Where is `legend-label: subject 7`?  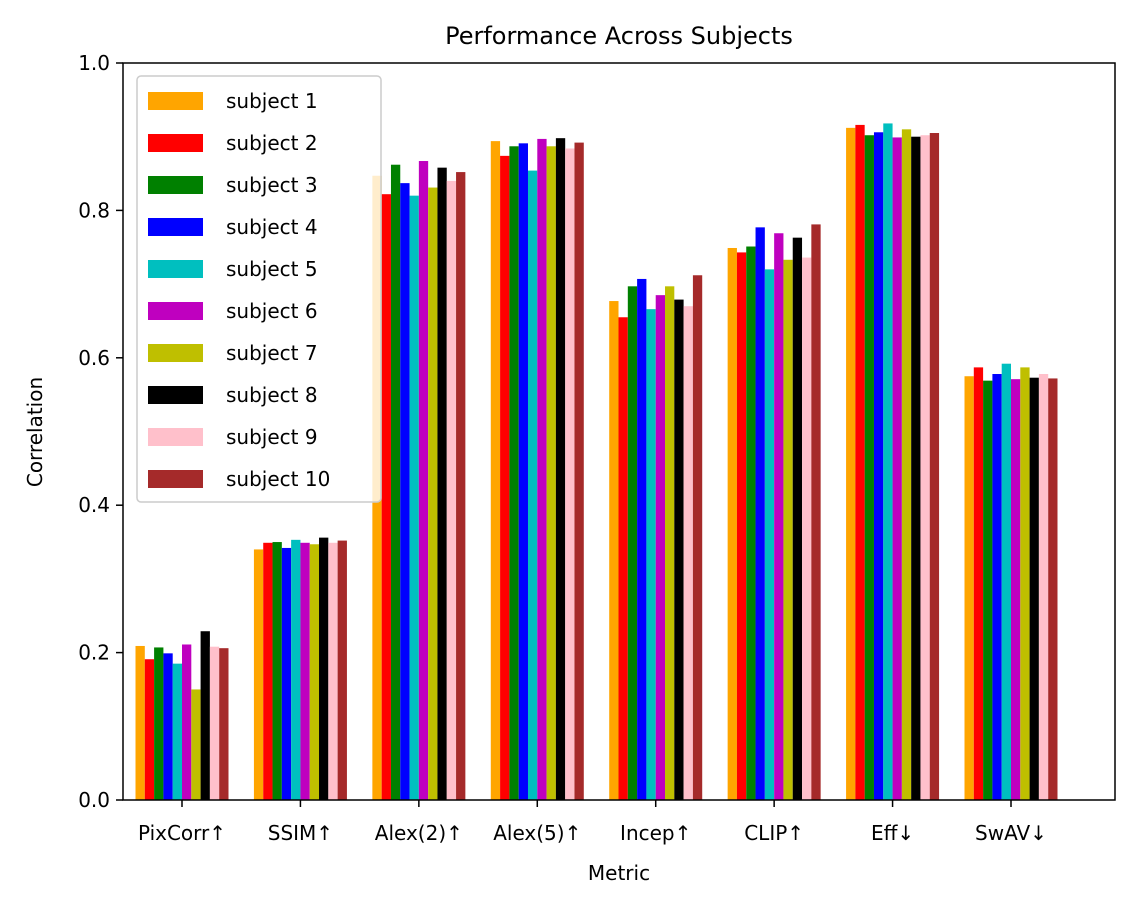
legend-label: subject 7 is located at coordinates (272, 353).